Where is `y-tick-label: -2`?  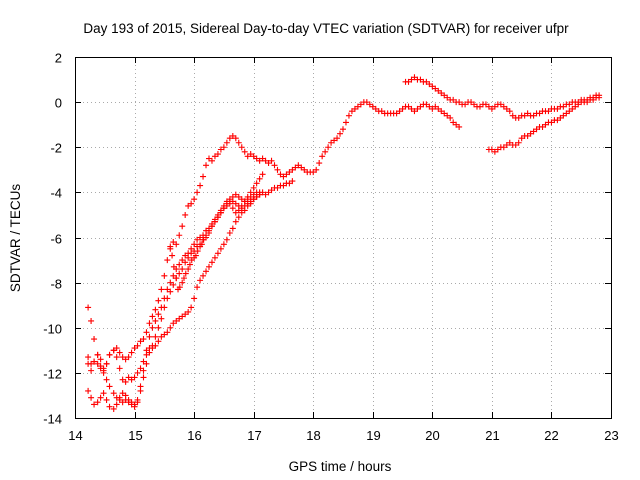 y-tick-label: -2 is located at coordinates (56, 148).